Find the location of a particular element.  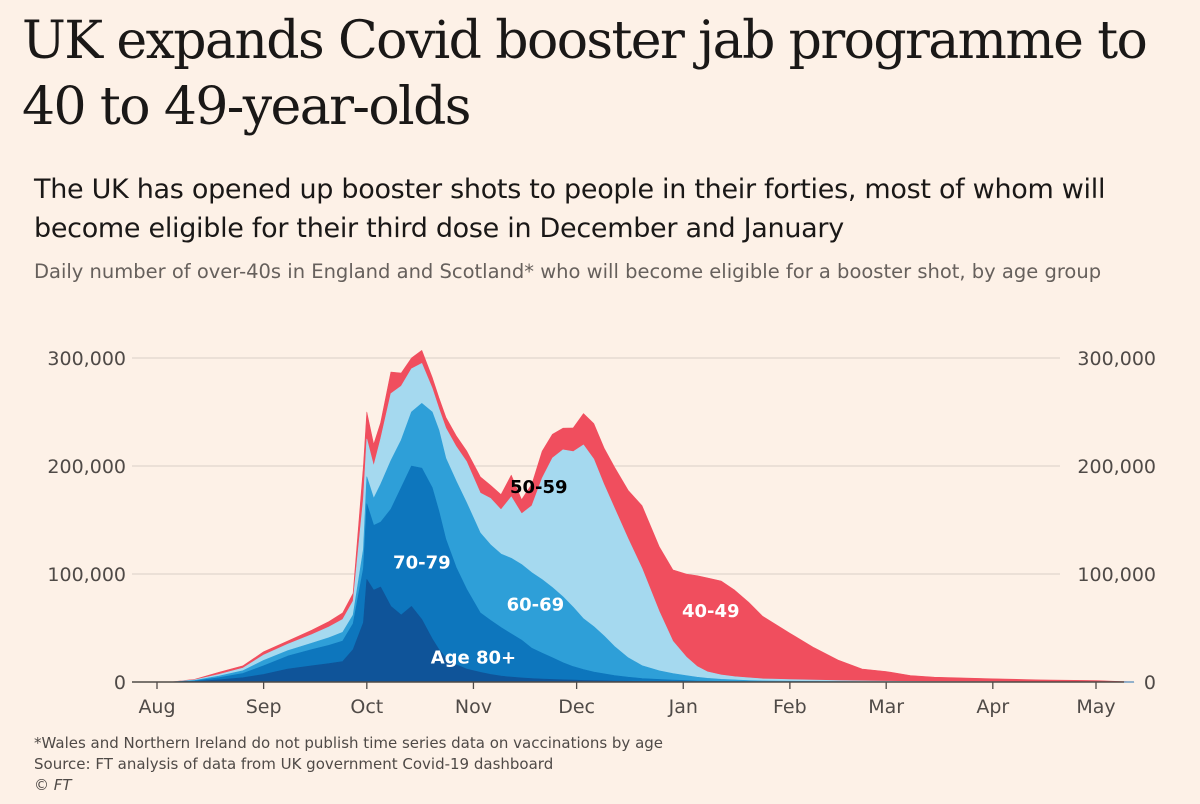

series-label-70-79: 70-79 is located at coordinates (422, 563).